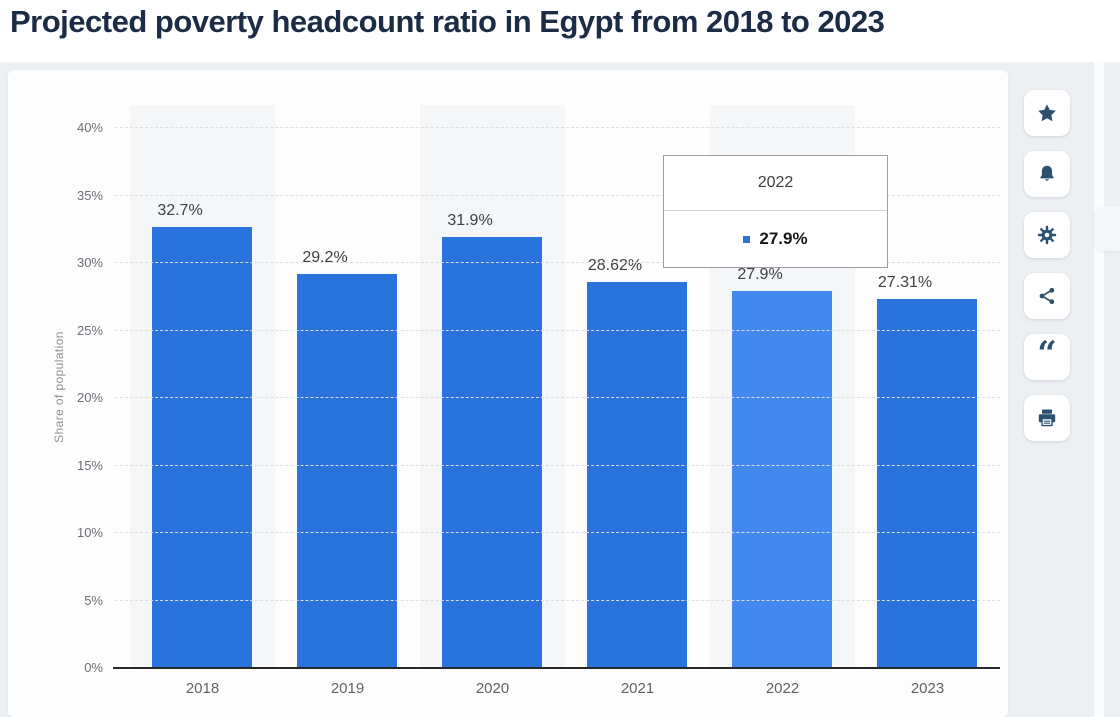  Describe the element at coordinates (89, 127) in the screenshot. I see `y-axis-tick-label: 40%` at that location.